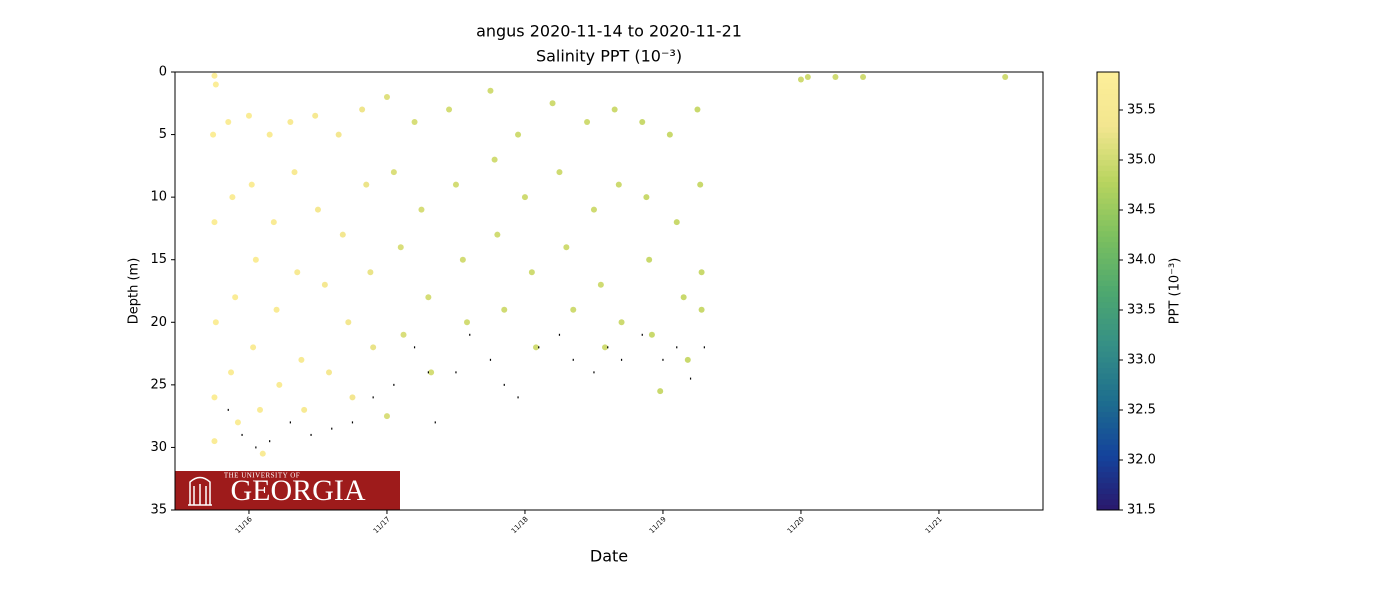 The width and height of the screenshot is (1400, 604). I want to click on y-tick-label: 5, so click(163, 134).